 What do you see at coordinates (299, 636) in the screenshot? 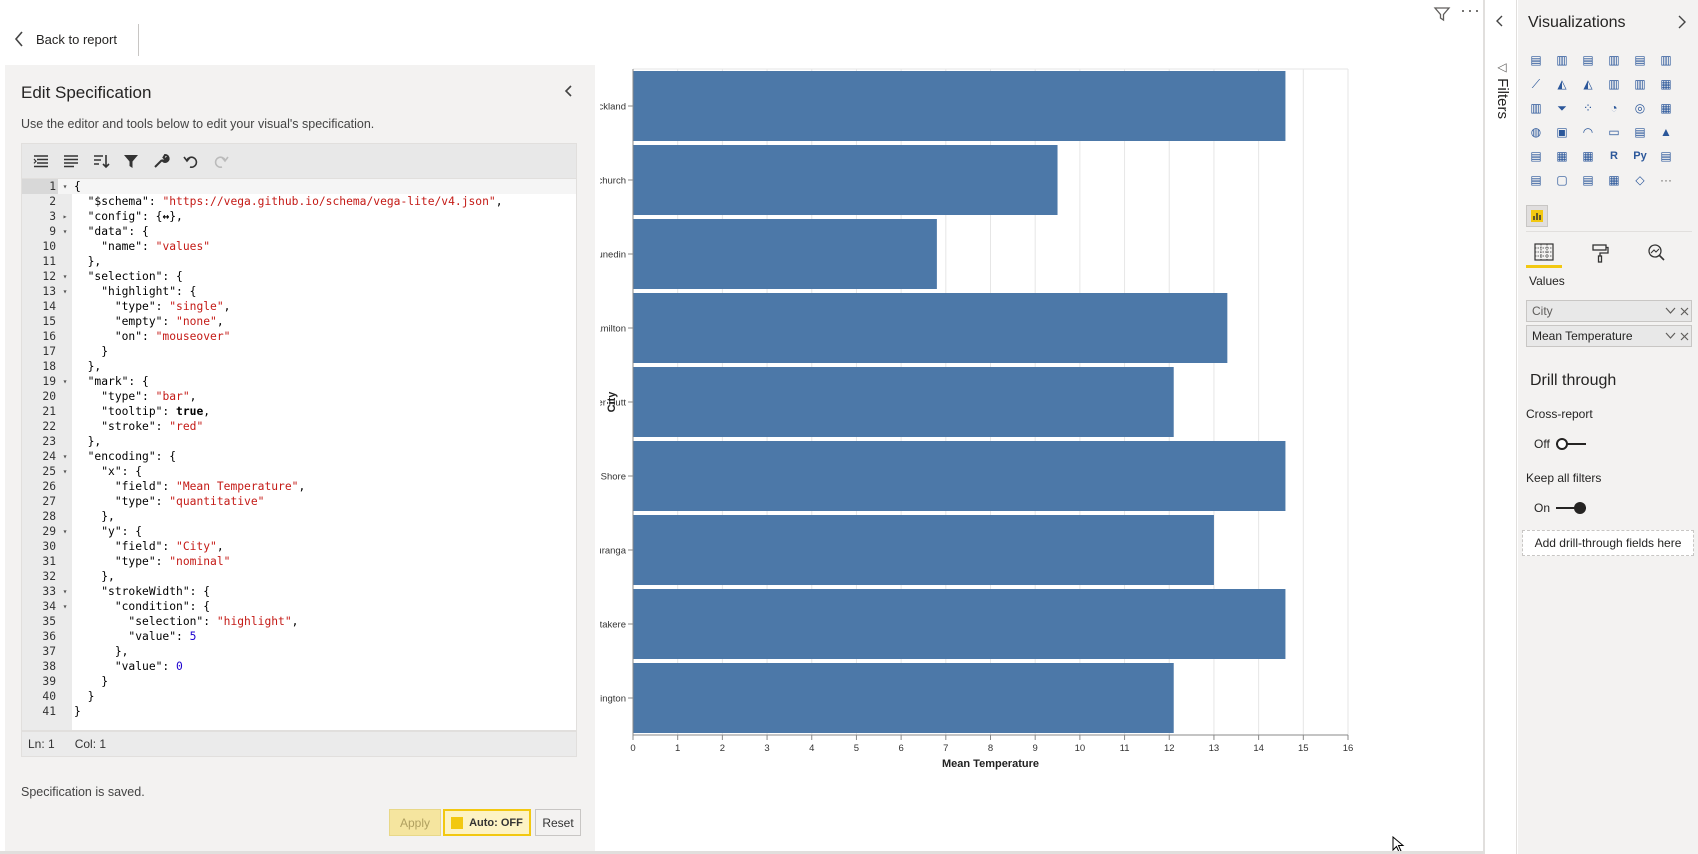
I see `code-line: 36 "value": 5` at bounding box center [299, 636].